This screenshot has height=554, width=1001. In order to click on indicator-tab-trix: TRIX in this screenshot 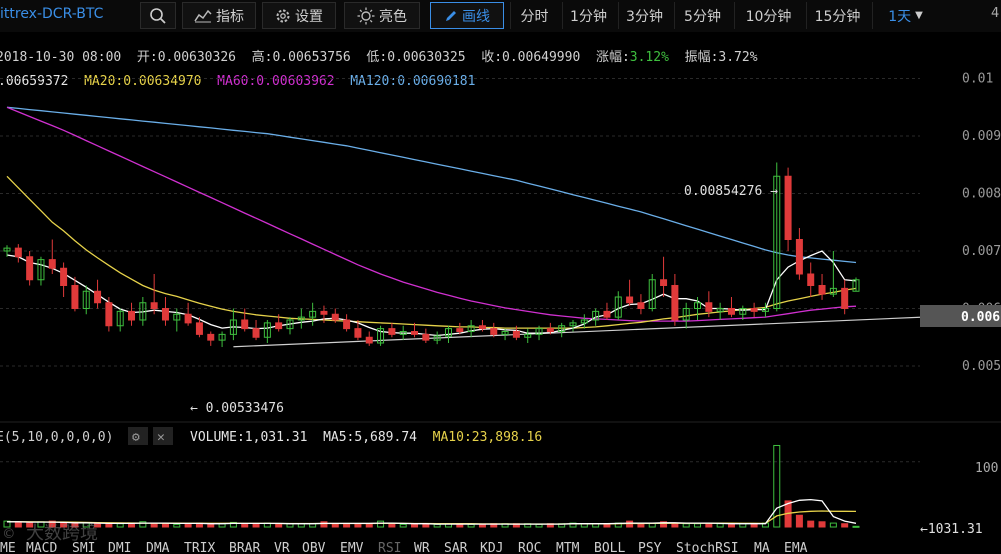, I will do `click(199, 547)`.